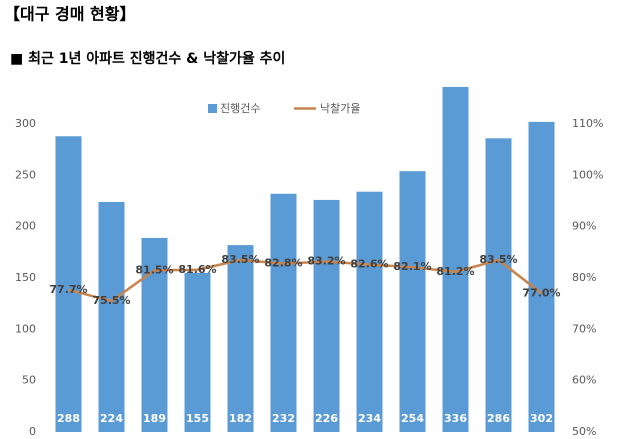 Image resolution: width=628 pixels, height=439 pixels. What do you see at coordinates (25, 123) in the screenshot?
I see `y-tick-label: 300` at bounding box center [25, 123].